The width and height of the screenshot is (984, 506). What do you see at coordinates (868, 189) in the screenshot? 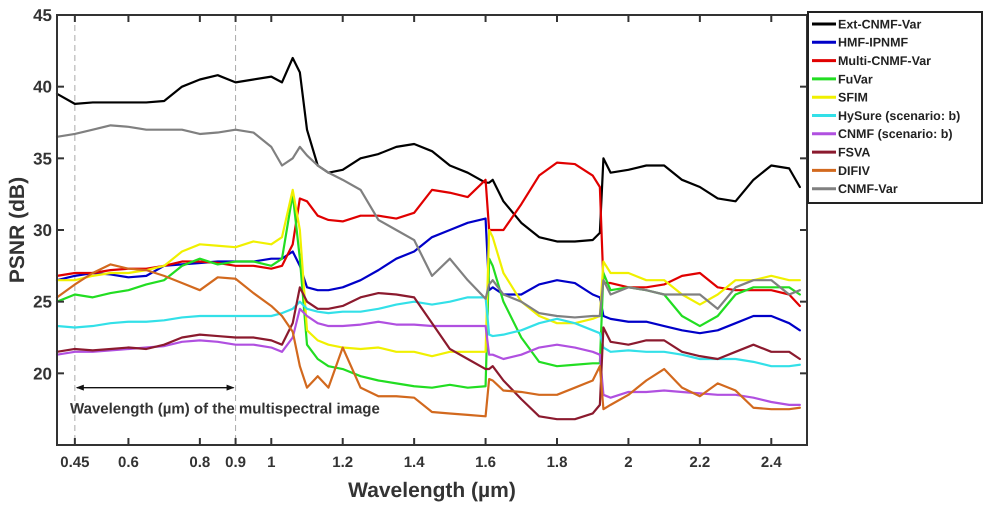
I see `legend-label: CNMF-Var` at bounding box center [868, 189].